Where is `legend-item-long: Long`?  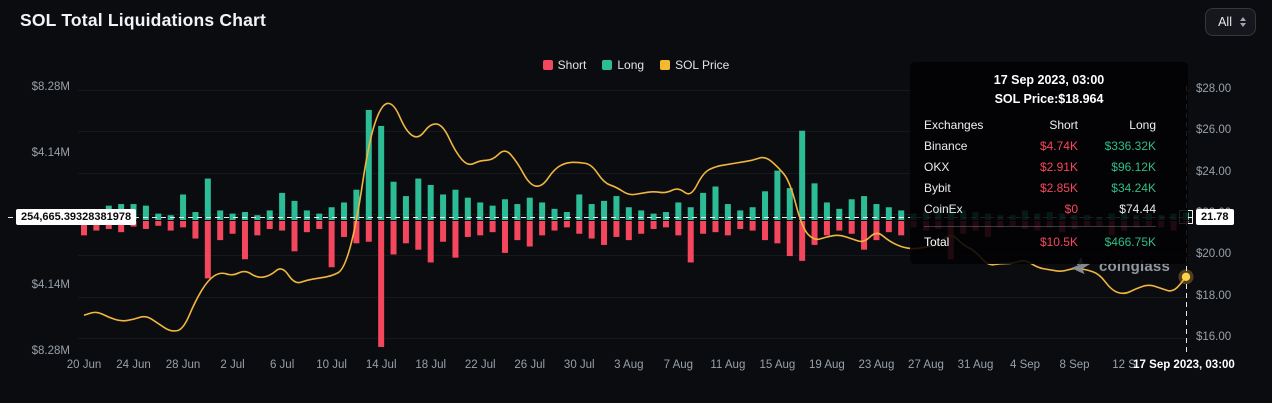 legend-item-long: Long is located at coordinates (623, 65).